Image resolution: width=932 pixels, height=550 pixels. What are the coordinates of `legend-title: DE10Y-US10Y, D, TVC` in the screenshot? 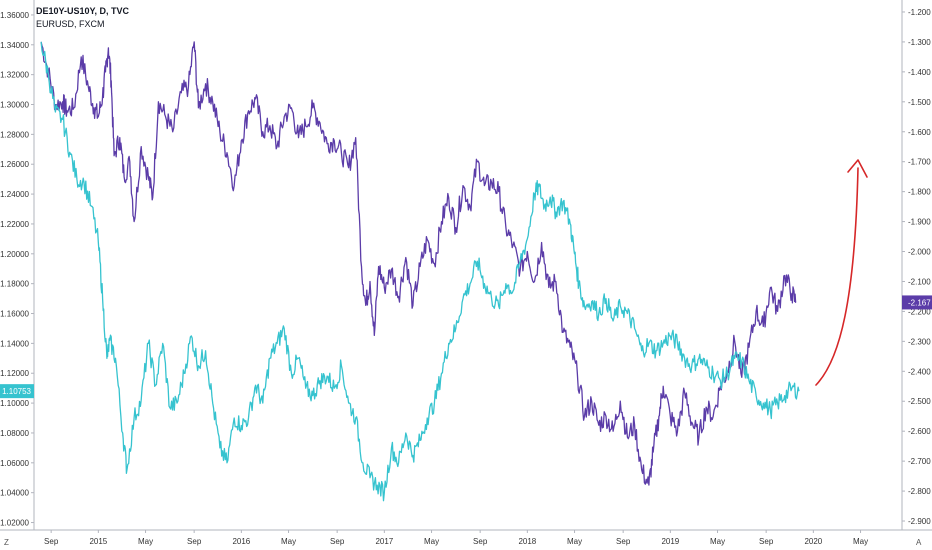 It's located at (83, 11).